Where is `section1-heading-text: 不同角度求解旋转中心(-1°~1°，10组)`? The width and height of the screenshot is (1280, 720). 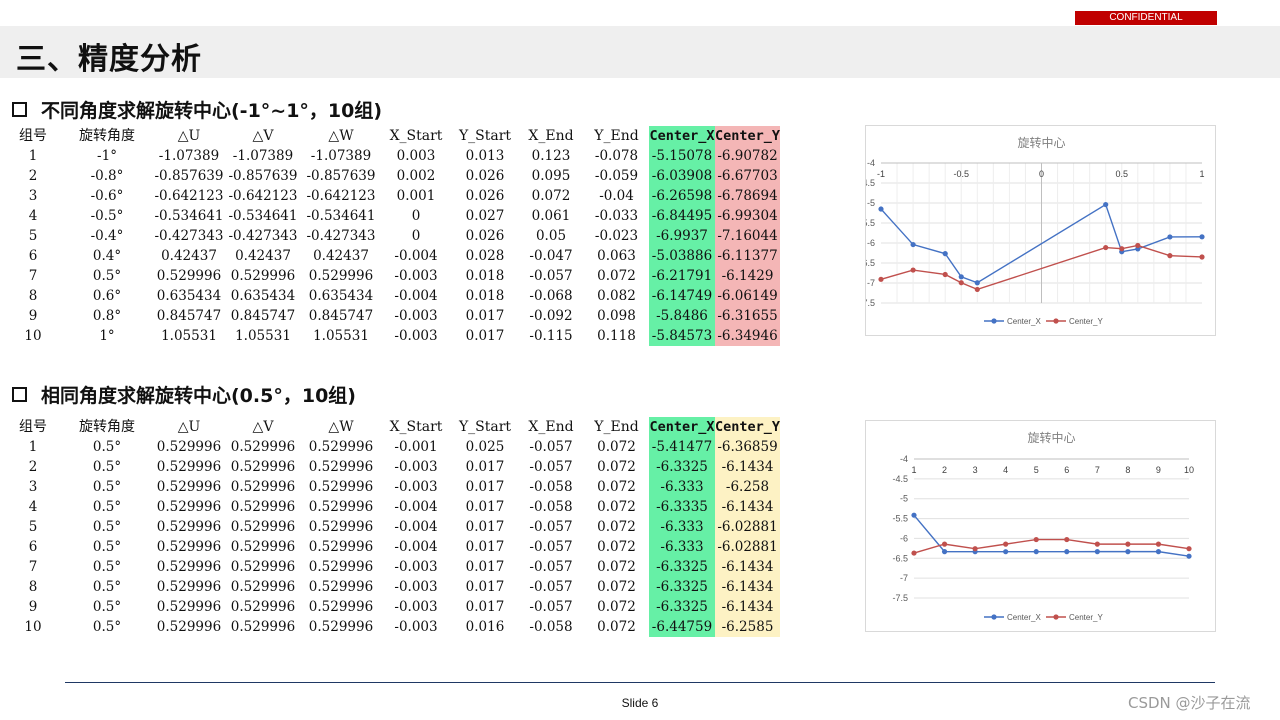 section1-heading-text: 不同角度求解旋转中心(-1°~1°，10组) is located at coordinates (212, 111).